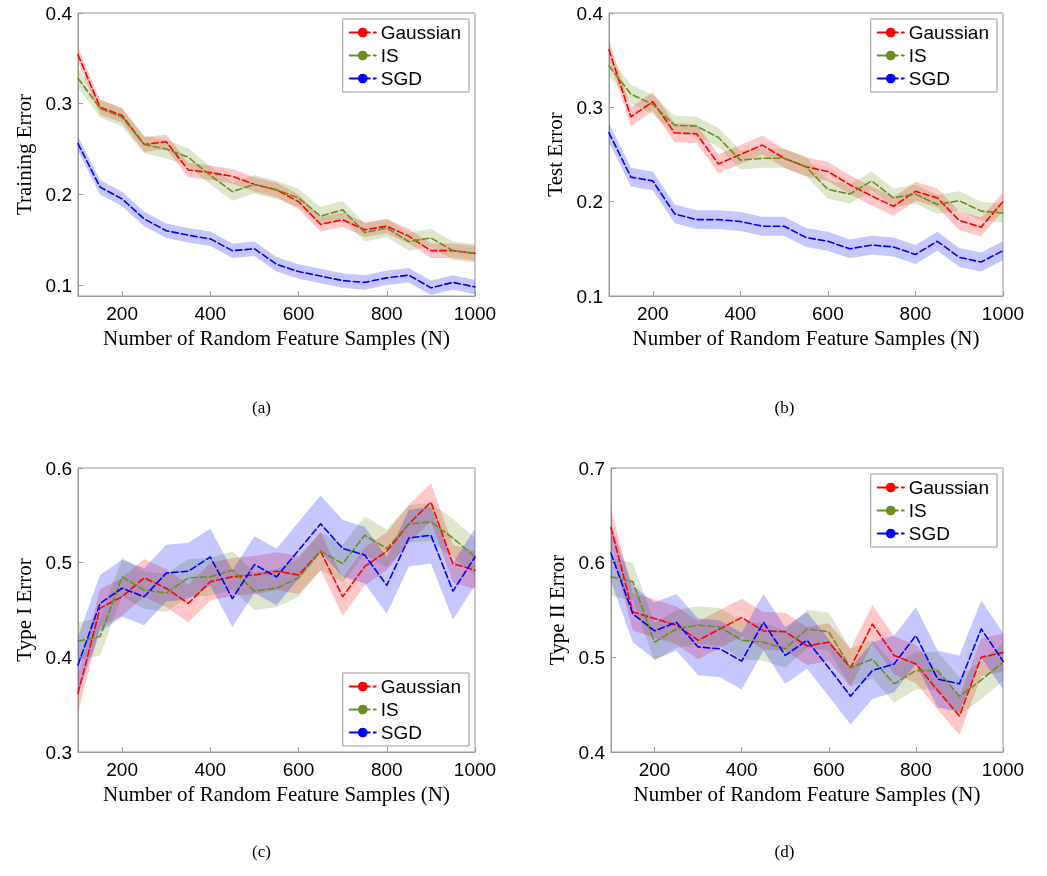  What do you see at coordinates (261, 407) in the screenshot?
I see `text: (a)` at bounding box center [261, 407].